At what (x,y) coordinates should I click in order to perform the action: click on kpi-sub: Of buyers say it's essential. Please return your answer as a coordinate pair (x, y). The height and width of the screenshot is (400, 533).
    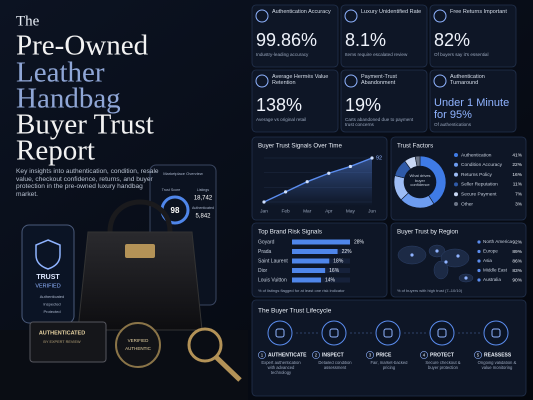
    Looking at the image, I should click on (461, 54).